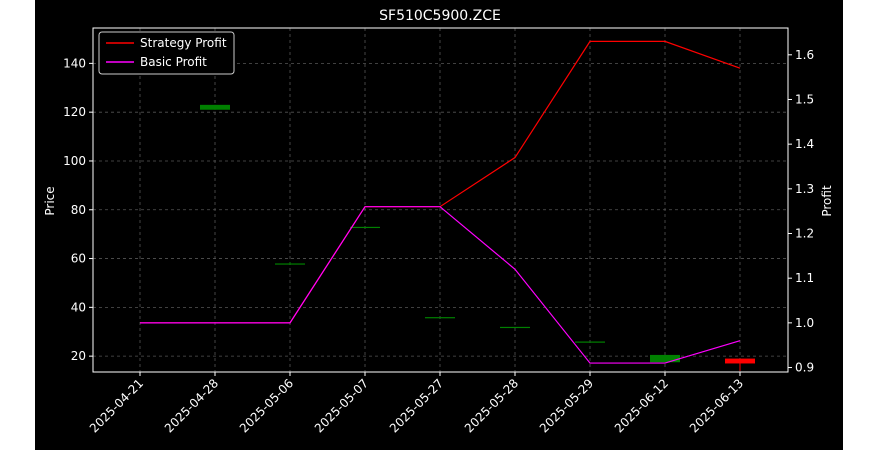  What do you see at coordinates (804, 189) in the screenshot?
I see `y-right-tick-label: 1.3` at bounding box center [804, 189].